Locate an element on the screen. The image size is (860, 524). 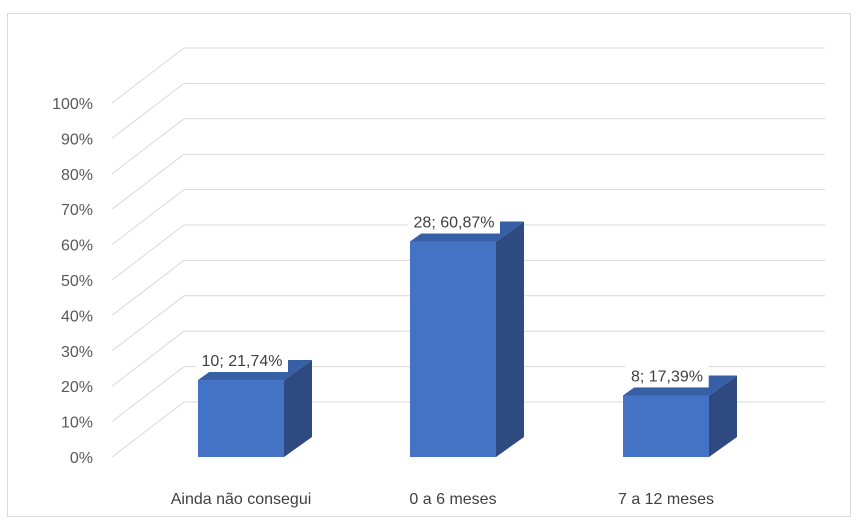
x-category-label: 7 a 12 meses is located at coordinates (666, 499).